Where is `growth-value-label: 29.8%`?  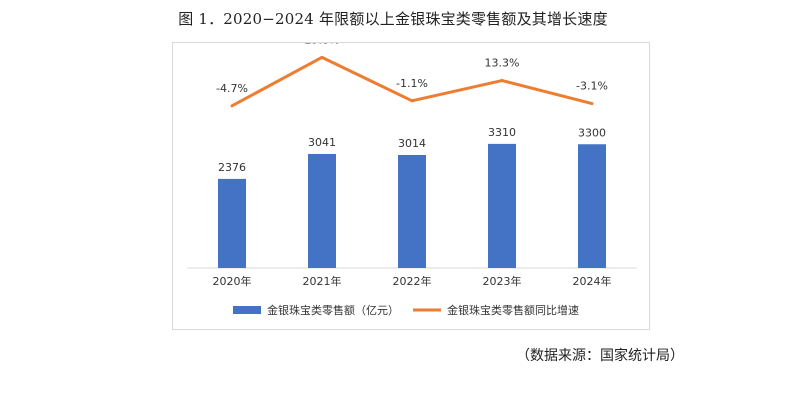
growth-value-label: 29.8% is located at coordinates (322, 44).